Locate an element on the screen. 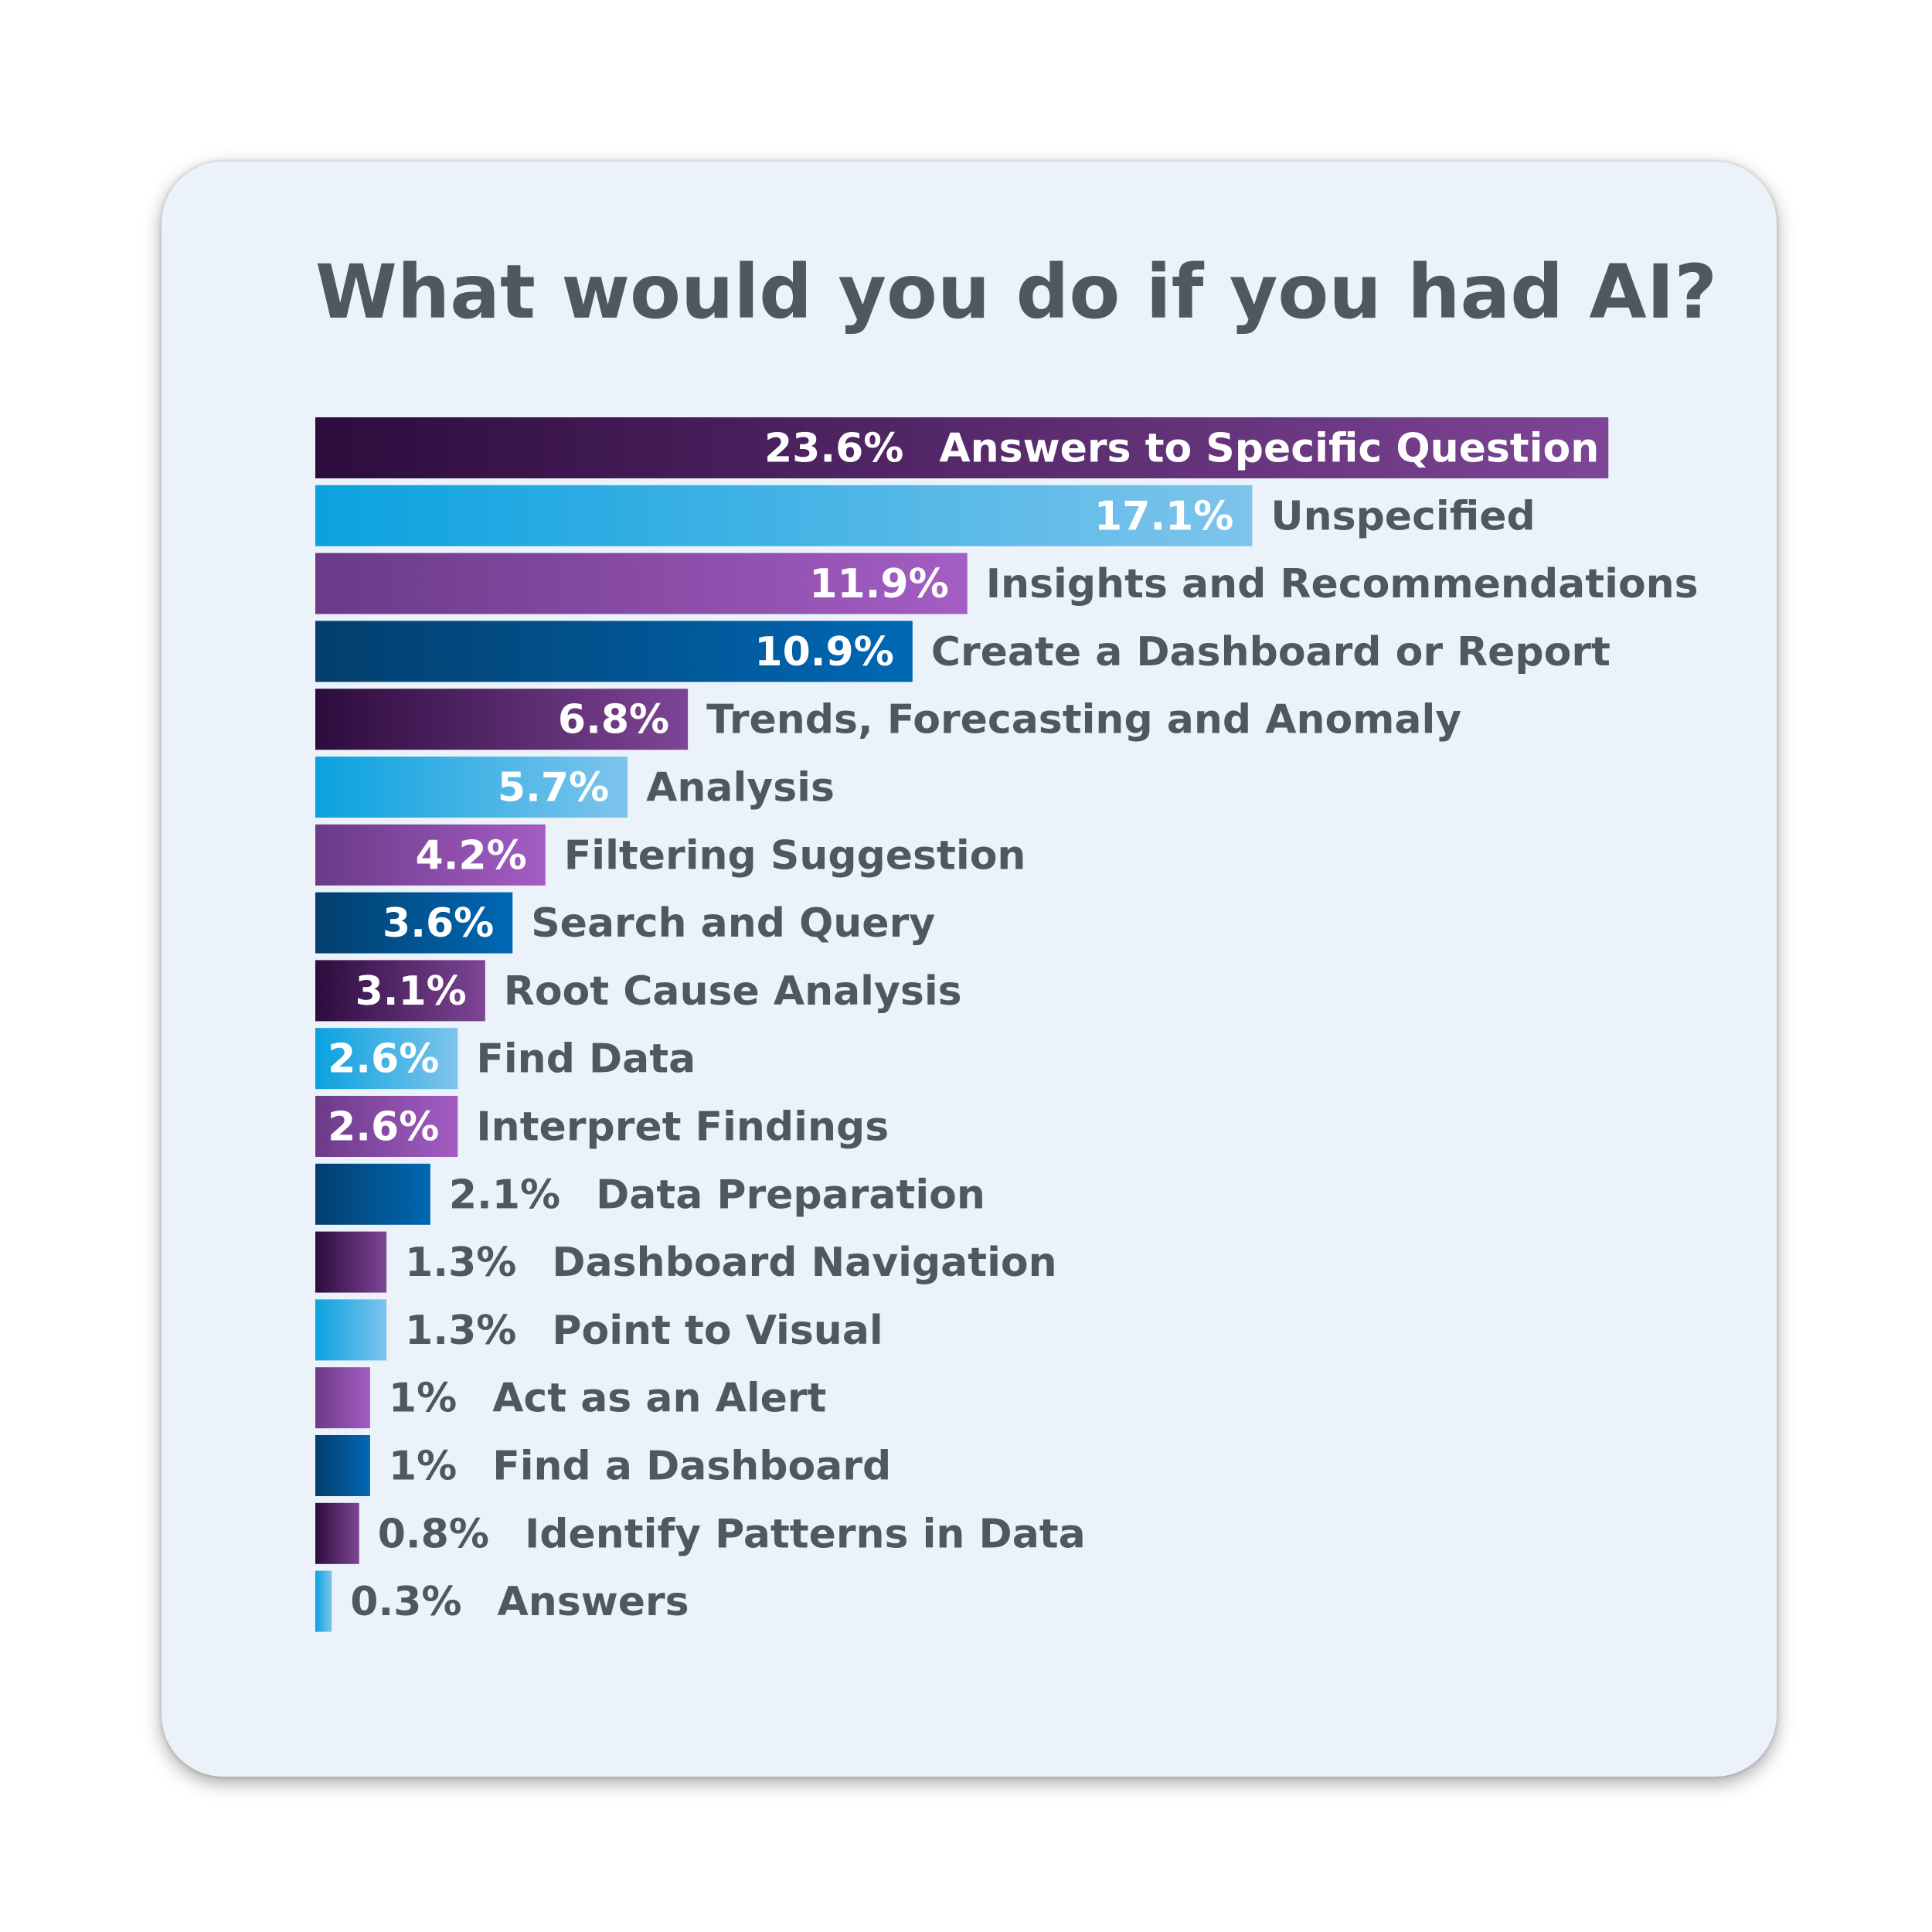 The width and height of the screenshot is (1932, 1932). category-label-act-as-an-alert: Act as an Alert is located at coordinates (659, 1399).